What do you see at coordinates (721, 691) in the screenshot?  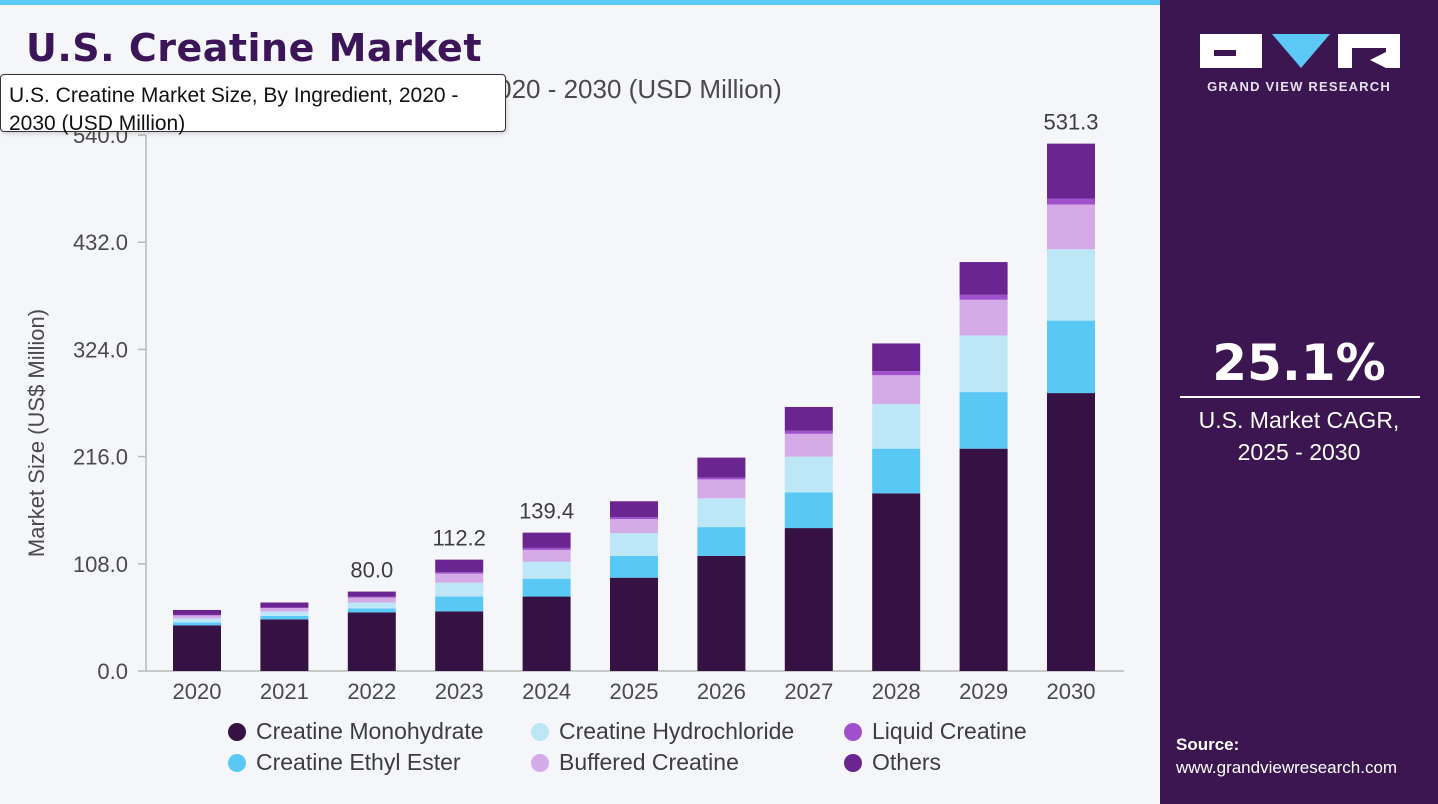 I see `x-tick-label: 2026` at bounding box center [721, 691].